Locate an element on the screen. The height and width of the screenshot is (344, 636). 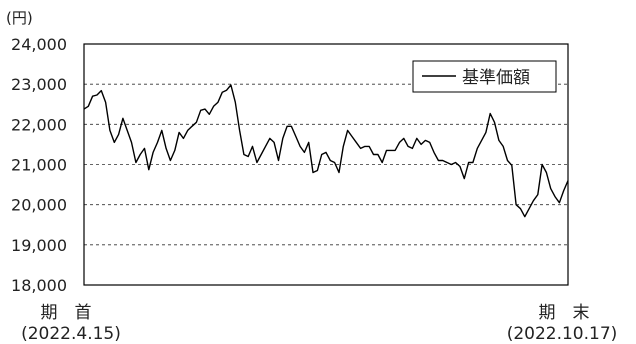
legend: 基準価額 is located at coordinates (484, 76).